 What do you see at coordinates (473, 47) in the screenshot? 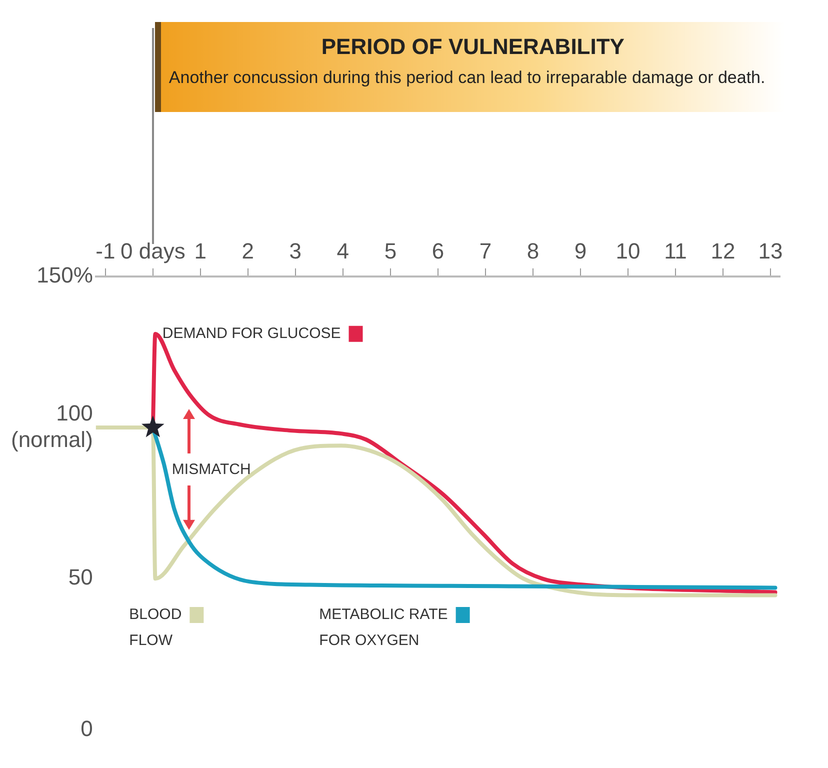
I see `chart-title: PERIOD OF VULNERABILITY` at bounding box center [473, 47].